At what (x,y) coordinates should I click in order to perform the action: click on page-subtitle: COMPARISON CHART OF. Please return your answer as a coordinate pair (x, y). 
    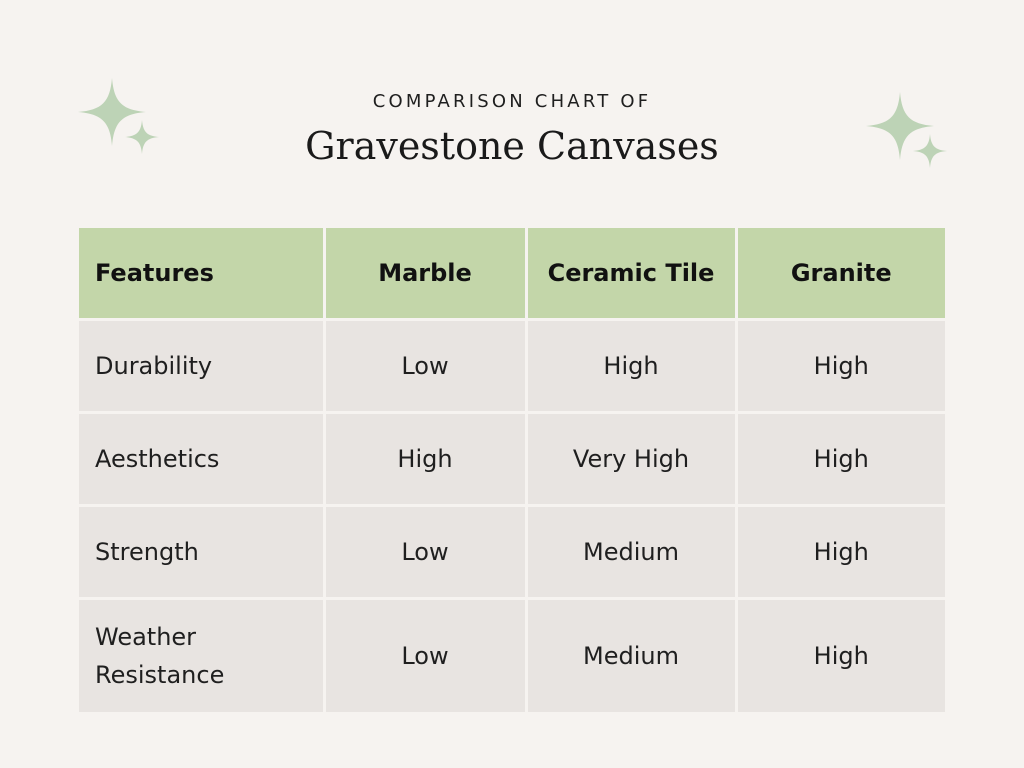
    Looking at the image, I should click on (512, 101).